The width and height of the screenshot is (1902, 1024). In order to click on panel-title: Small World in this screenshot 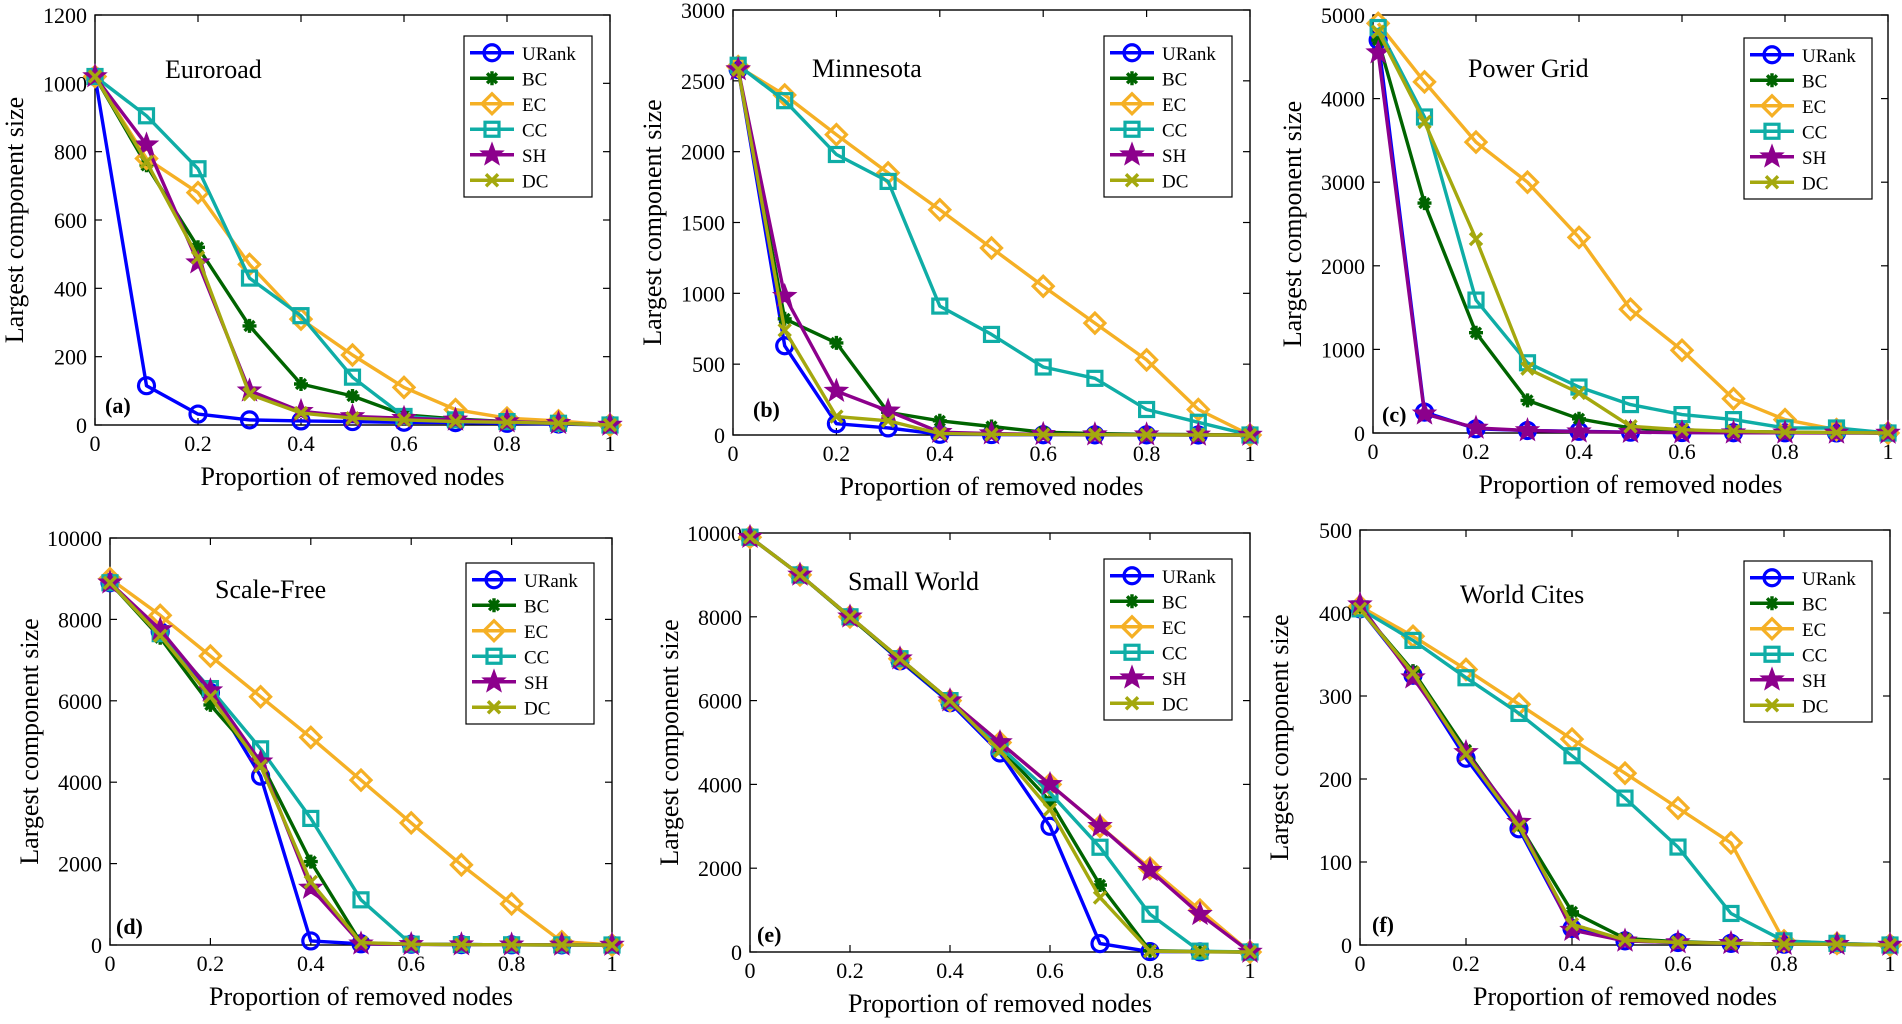, I will do `click(913, 581)`.